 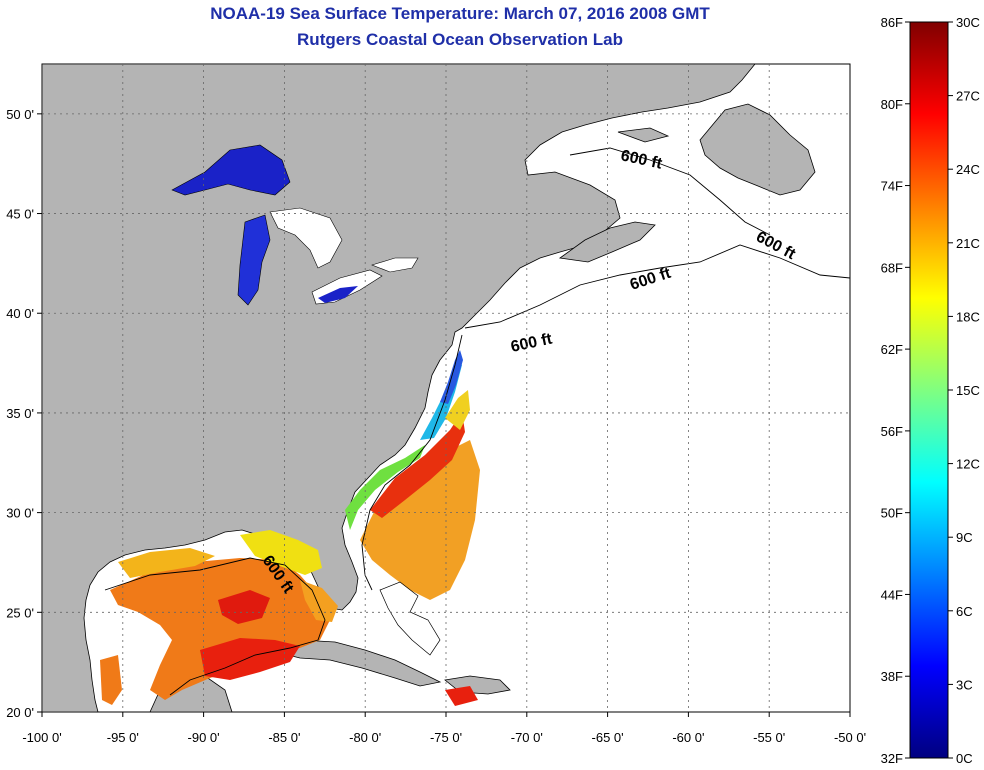 What do you see at coordinates (204, 737) in the screenshot?
I see `lon-tick-label: -90 0'` at bounding box center [204, 737].